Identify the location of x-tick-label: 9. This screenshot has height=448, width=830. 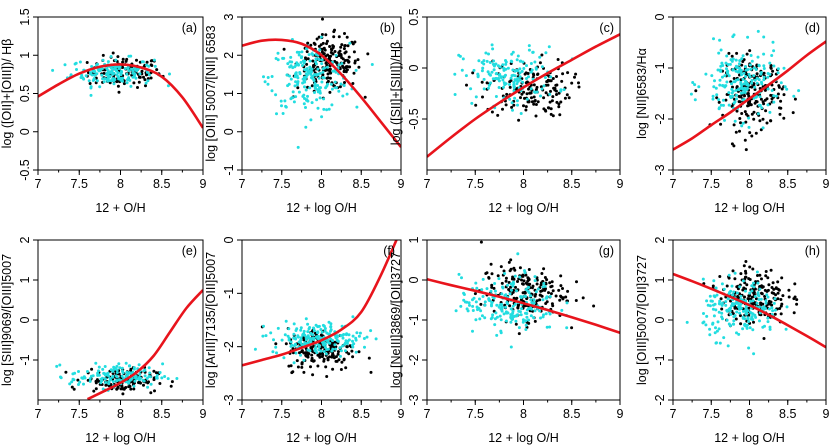
(620, 414).